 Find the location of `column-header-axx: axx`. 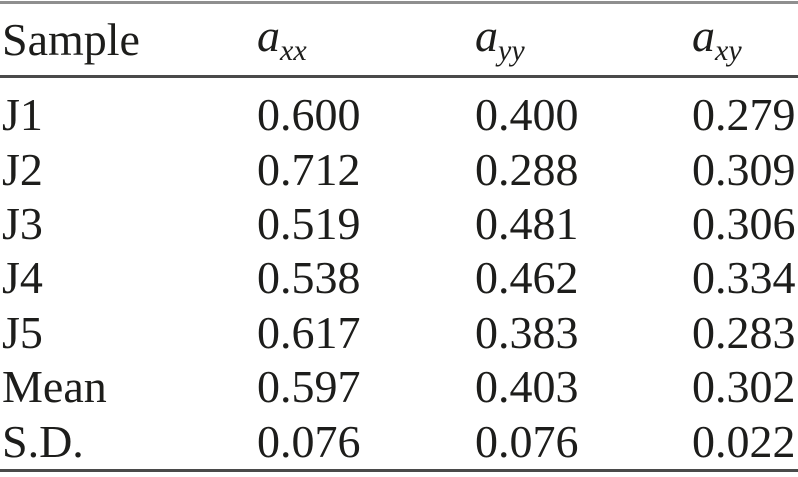

column-header-axx: axx is located at coordinates (366, 39).